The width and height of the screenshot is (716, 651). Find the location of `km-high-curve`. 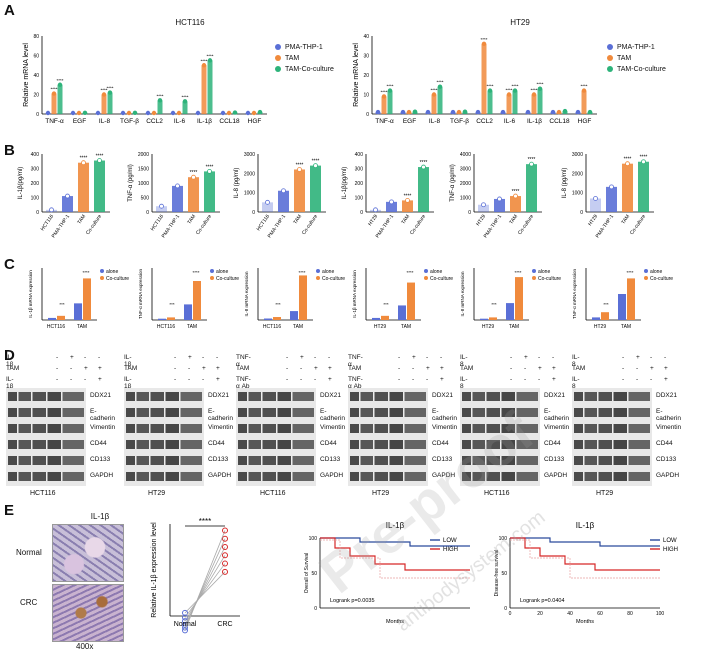

km-high-curve is located at coordinates (395, 554).